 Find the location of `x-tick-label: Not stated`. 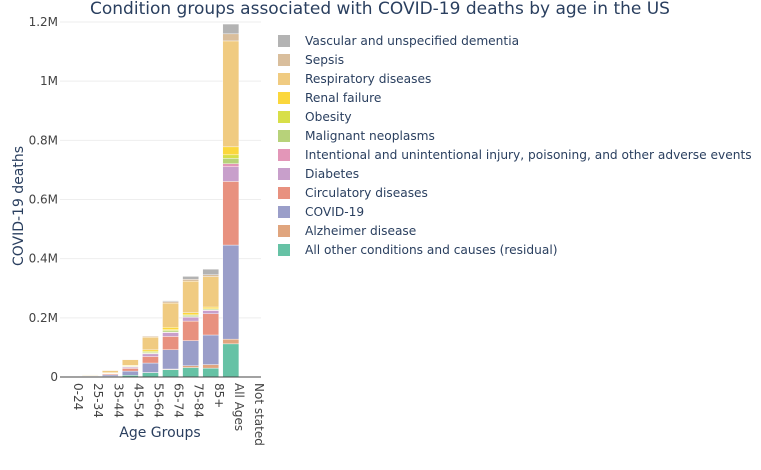

x-tick-label: Not stated is located at coordinates (259, 414).